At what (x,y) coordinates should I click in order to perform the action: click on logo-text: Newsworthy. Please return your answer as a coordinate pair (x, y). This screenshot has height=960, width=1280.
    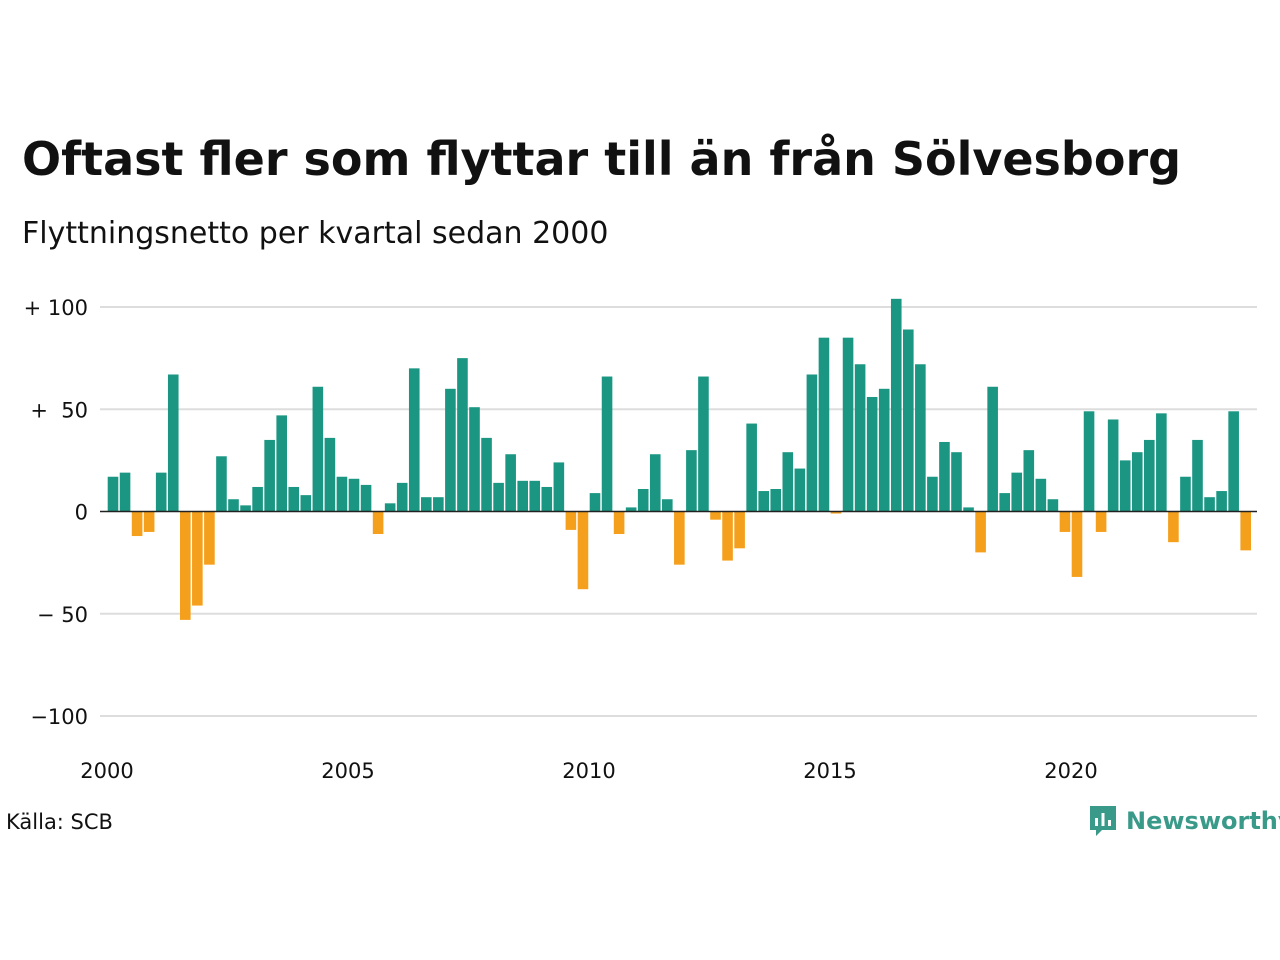
    Looking at the image, I should click on (1203, 821).